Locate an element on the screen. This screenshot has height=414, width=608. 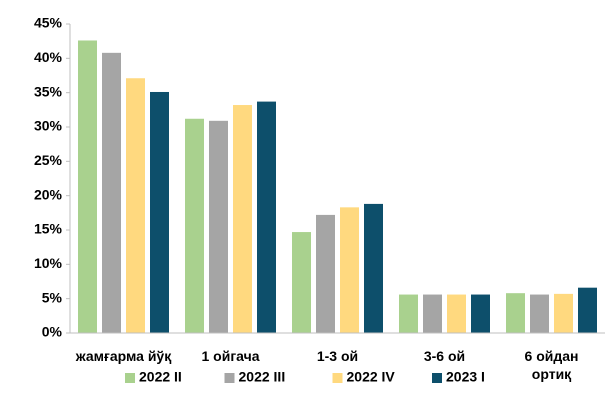
legend-label: 2022 II is located at coordinates (160, 377).